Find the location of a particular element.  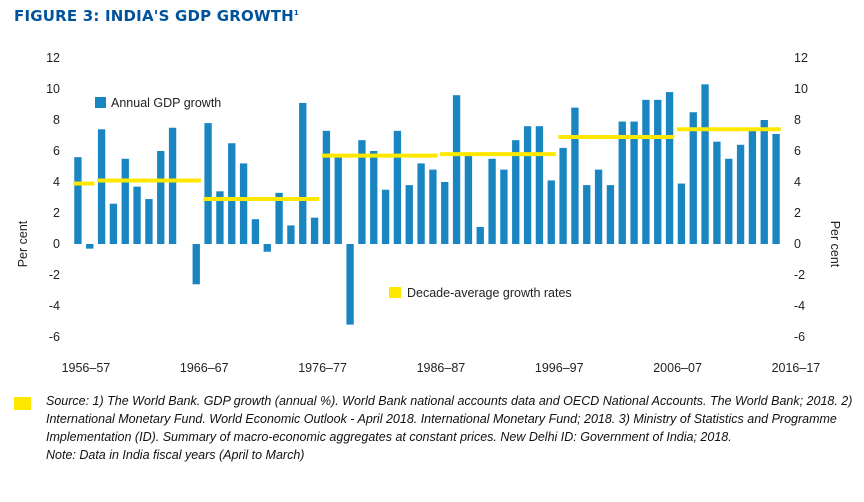

source-swatch is located at coordinates (22, 403).